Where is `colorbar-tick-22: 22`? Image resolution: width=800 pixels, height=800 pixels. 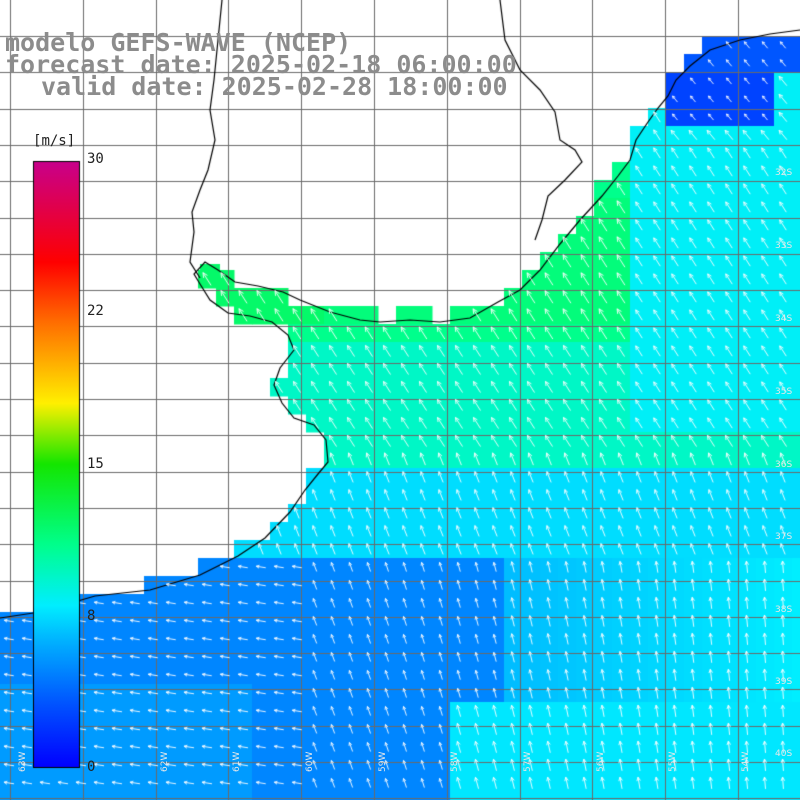
colorbar-tick-22: 22 is located at coordinates (95, 311).